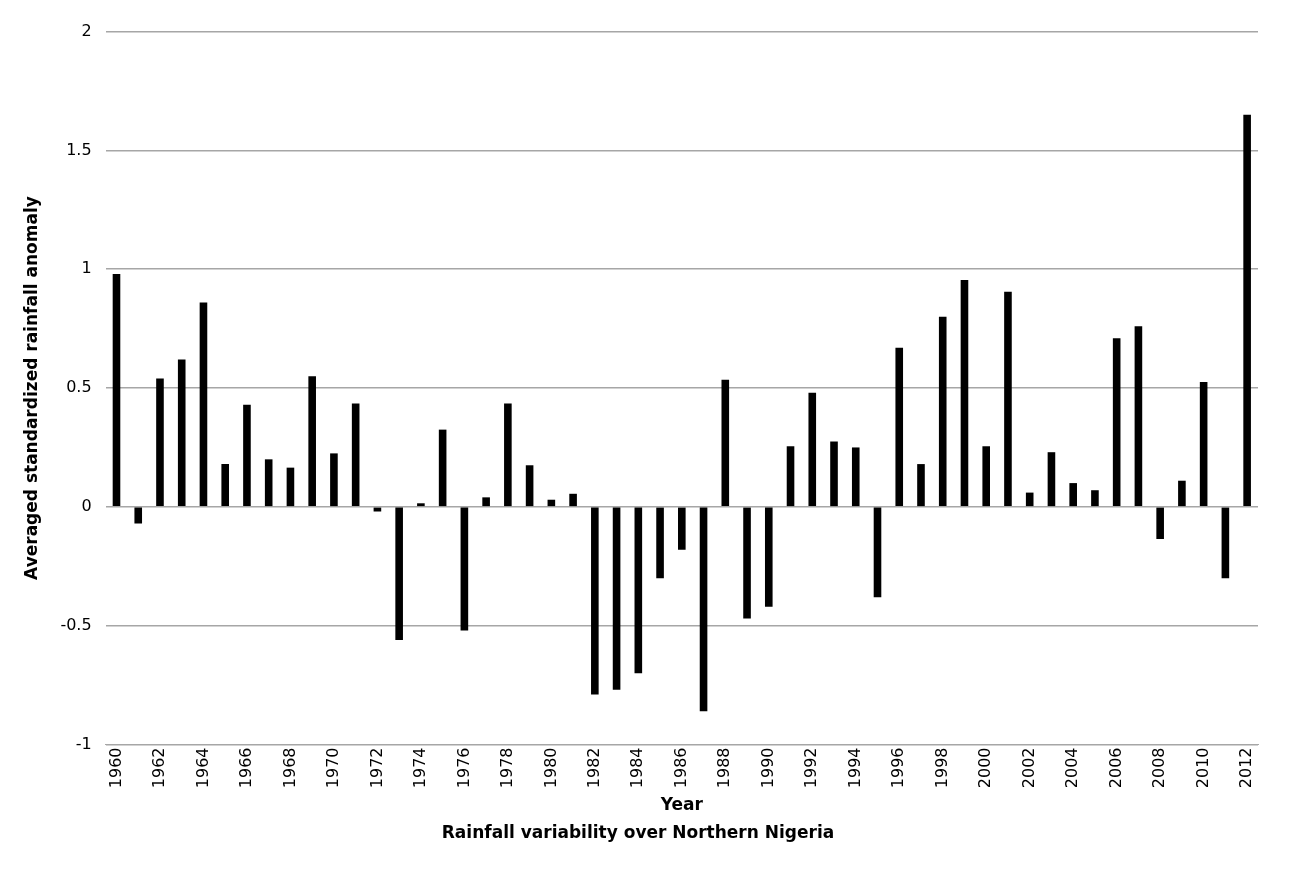  What do you see at coordinates (246, 768) in the screenshot?
I see `x-tick-label: 1966` at bounding box center [246, 768].